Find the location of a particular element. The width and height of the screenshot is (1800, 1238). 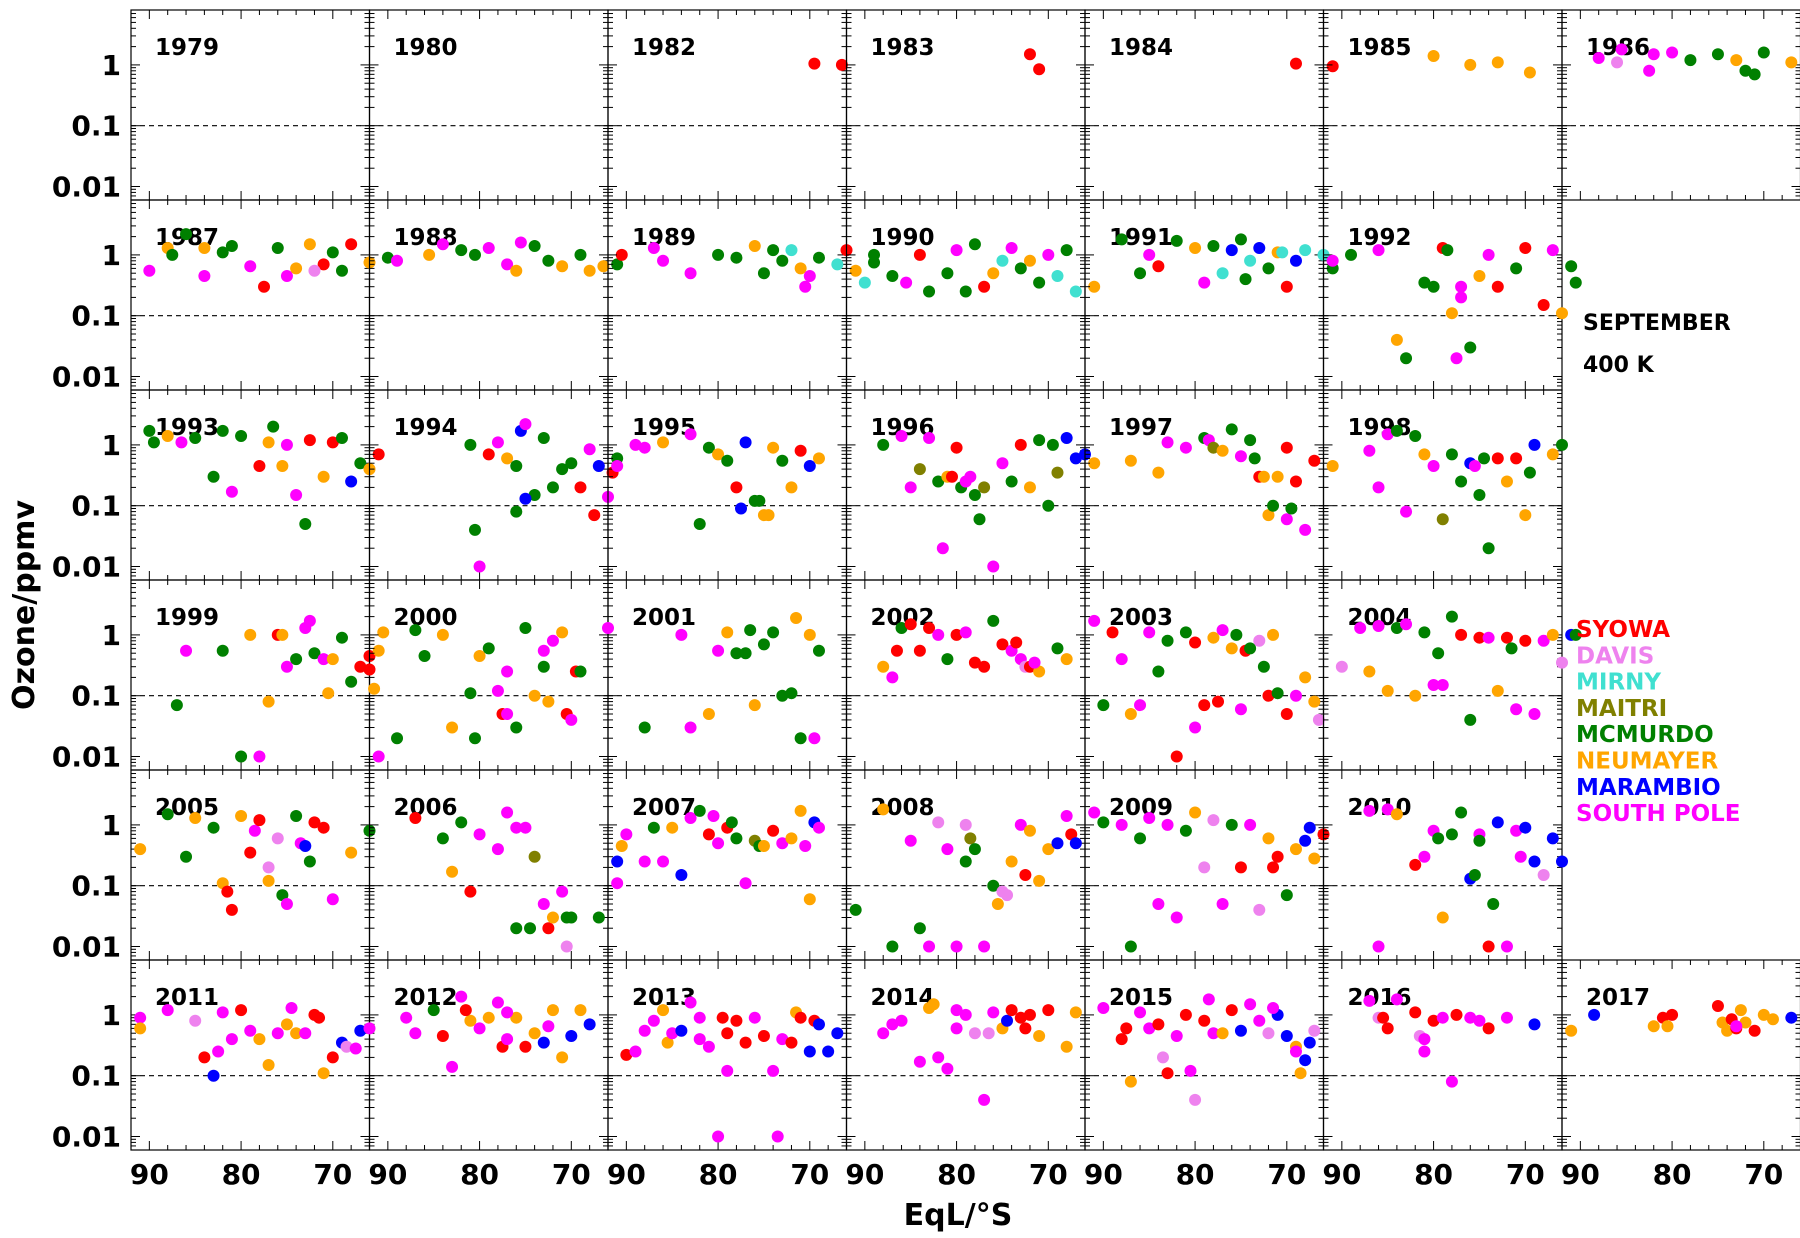

panel-2015: 2015 is located at coordinates (1204, 1055).